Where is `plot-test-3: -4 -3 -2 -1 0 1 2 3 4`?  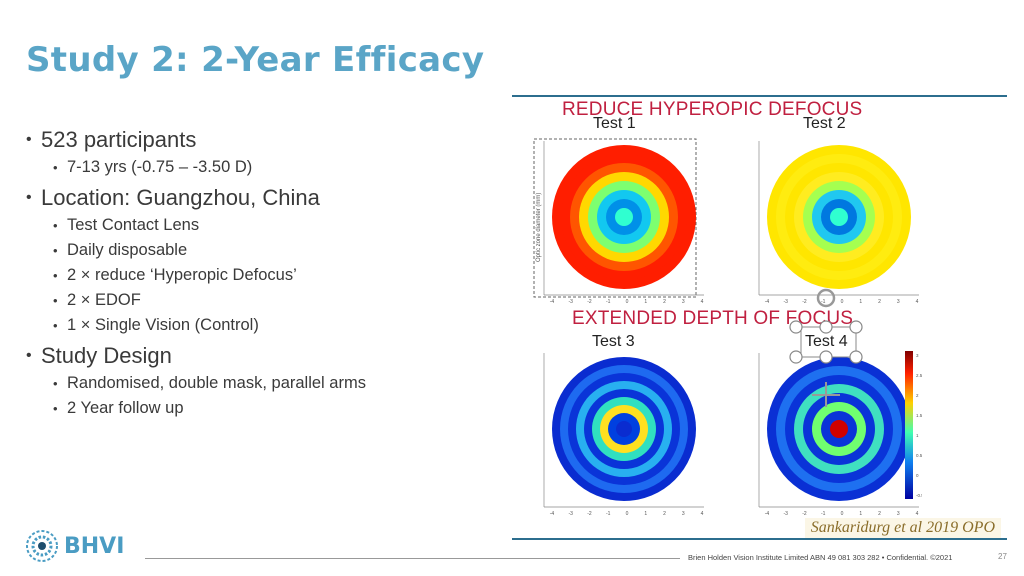 plot-test-3: -4 -3 -2 -1 0 1 2 3 4 is located at coordinates (614, 433).